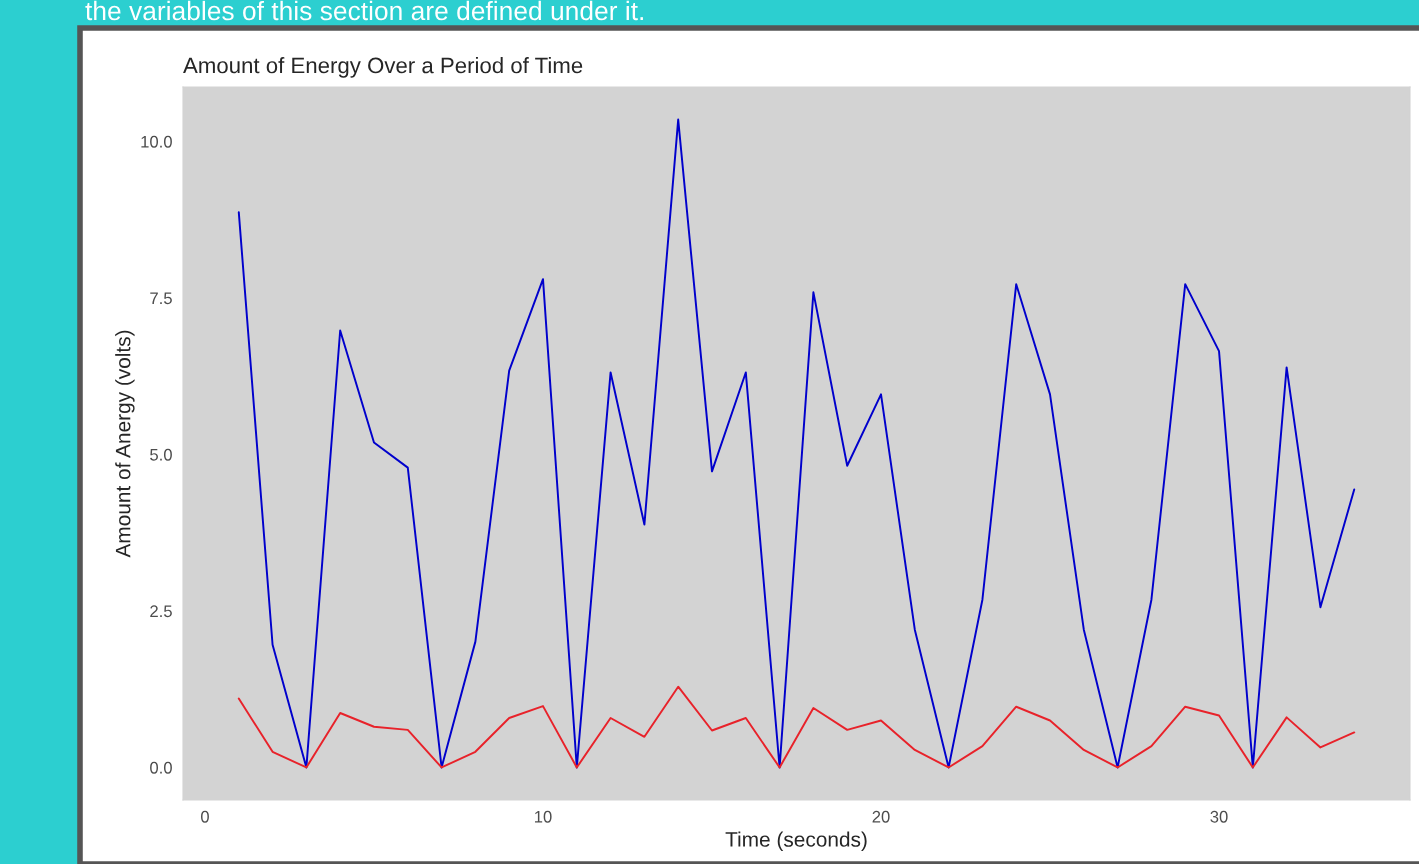  Describe the element at coordinates (1219, 816) in the screenshot. I see `x-tick-label: 30` at that location.